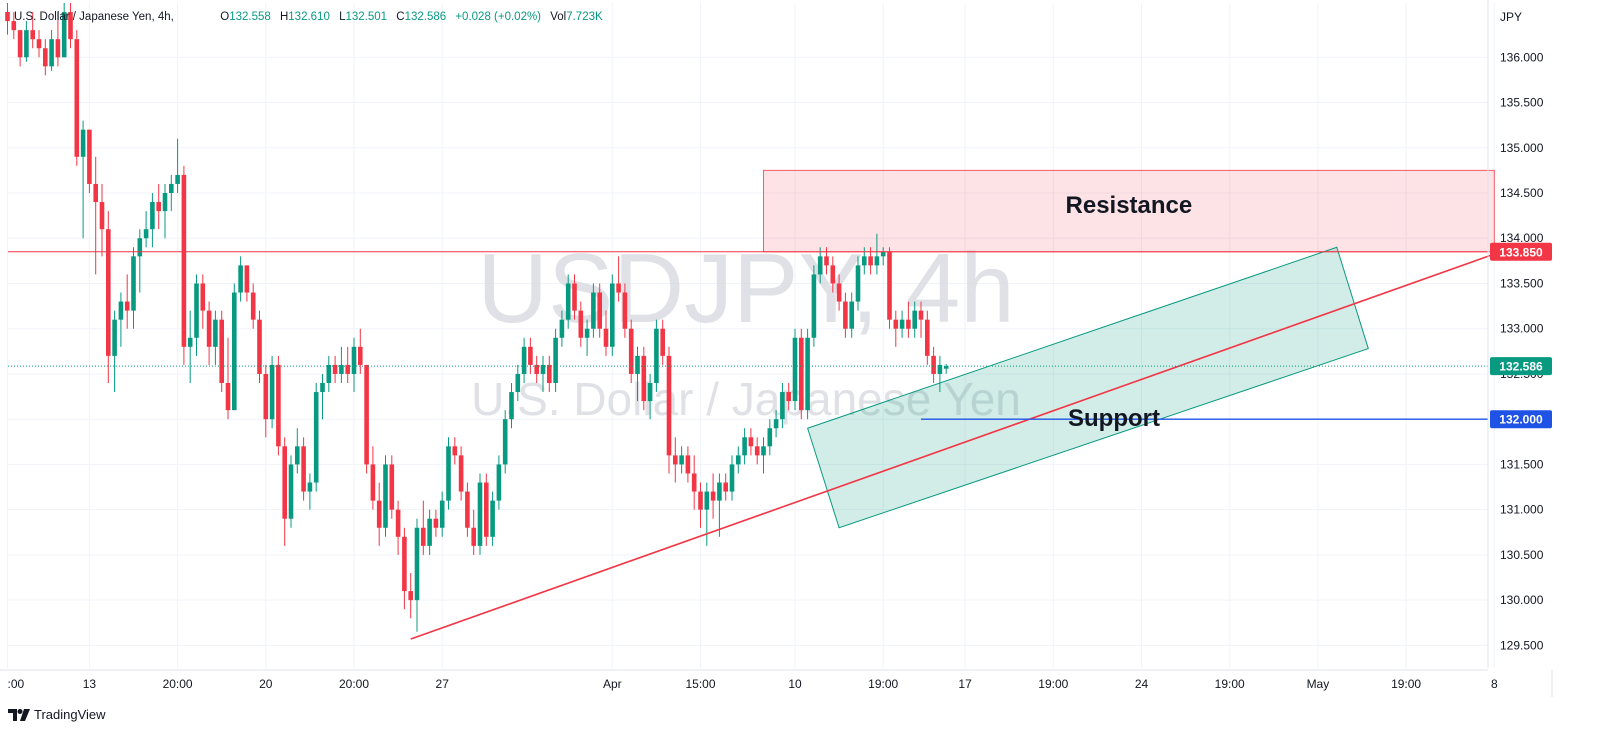  What do you see at coordinates (94, 17) in the screenshot?
I see `legend-symbol: U.S. Dollar / Japanese Yen, 4h,` at bounding box center [94, 17].